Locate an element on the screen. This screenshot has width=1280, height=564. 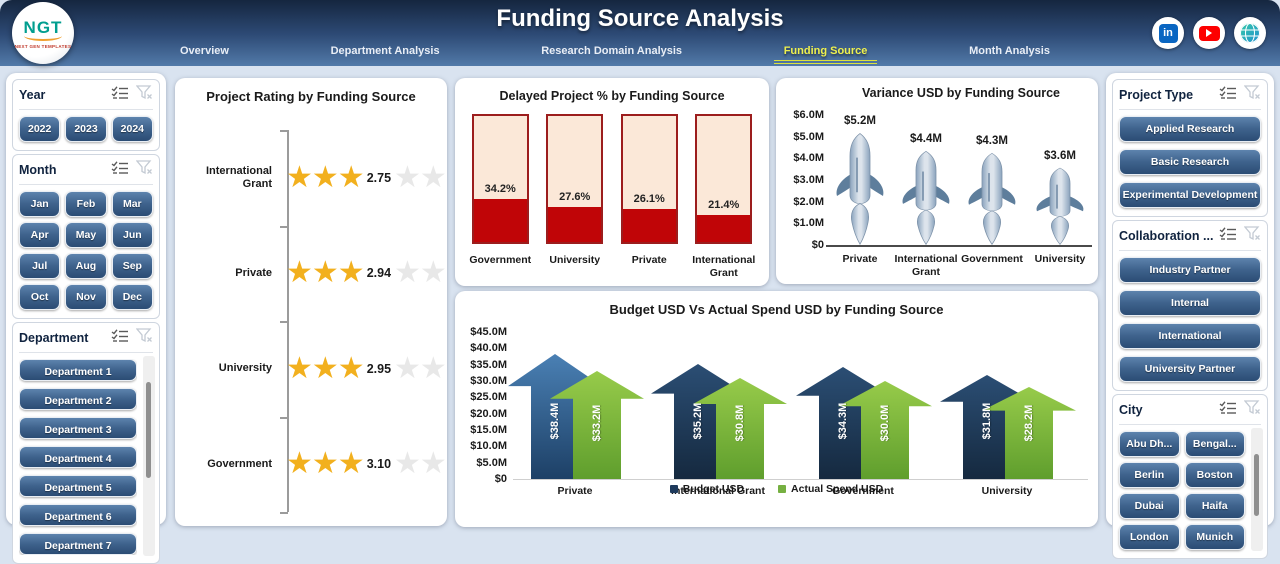
tab-overview: Overview is located at coordinates (204, 51).